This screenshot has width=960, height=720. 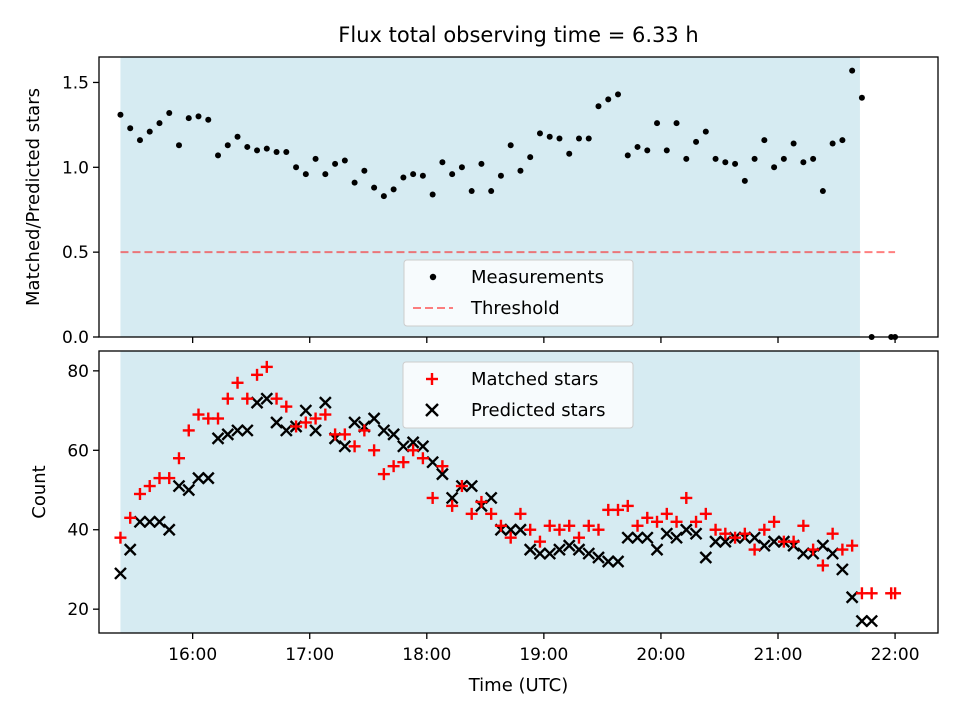 I want to click on bottom-y-axis-label: Count, so click(x=39, y=491).